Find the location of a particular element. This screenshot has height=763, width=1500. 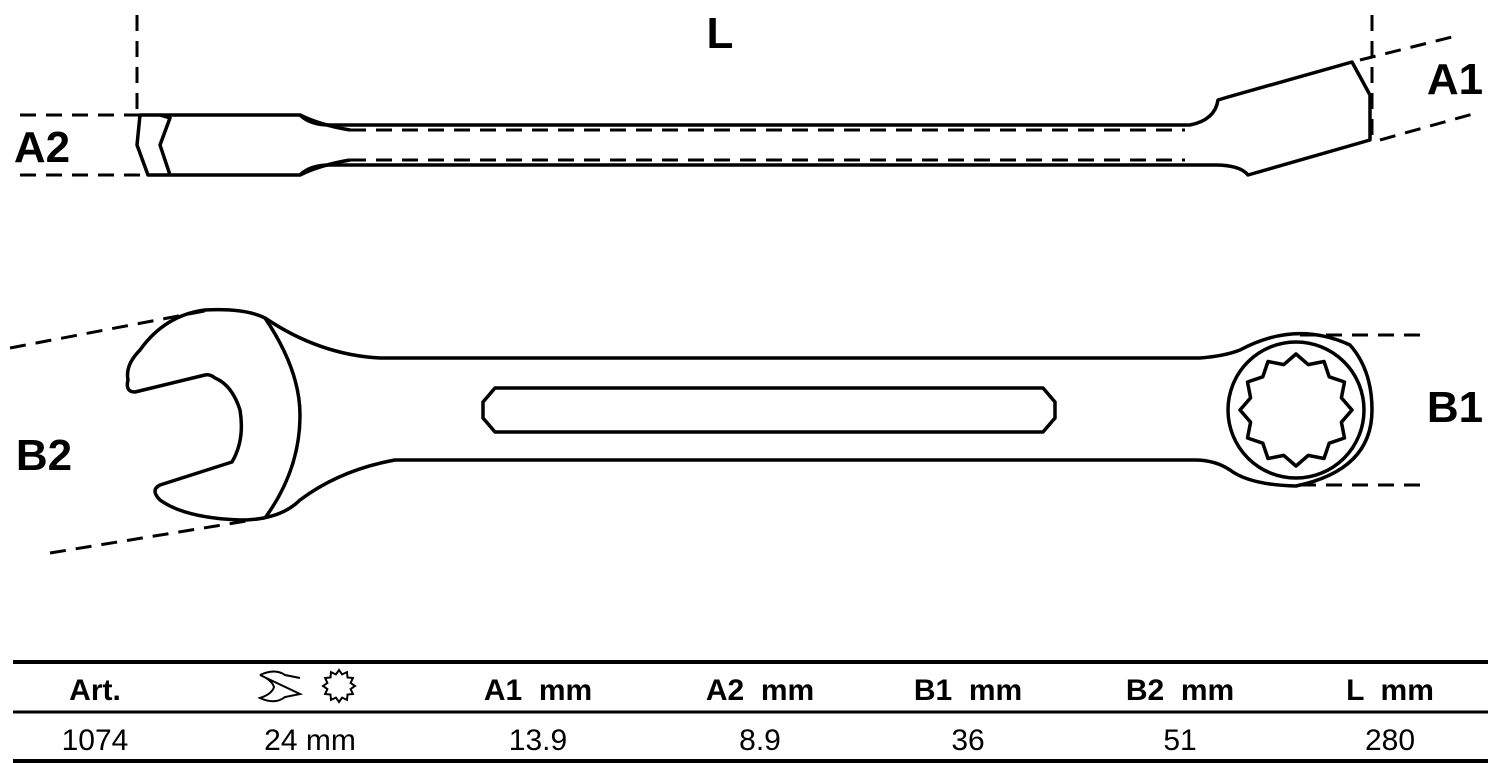

cell-art: 1074 is located at coordinates (95, 740).